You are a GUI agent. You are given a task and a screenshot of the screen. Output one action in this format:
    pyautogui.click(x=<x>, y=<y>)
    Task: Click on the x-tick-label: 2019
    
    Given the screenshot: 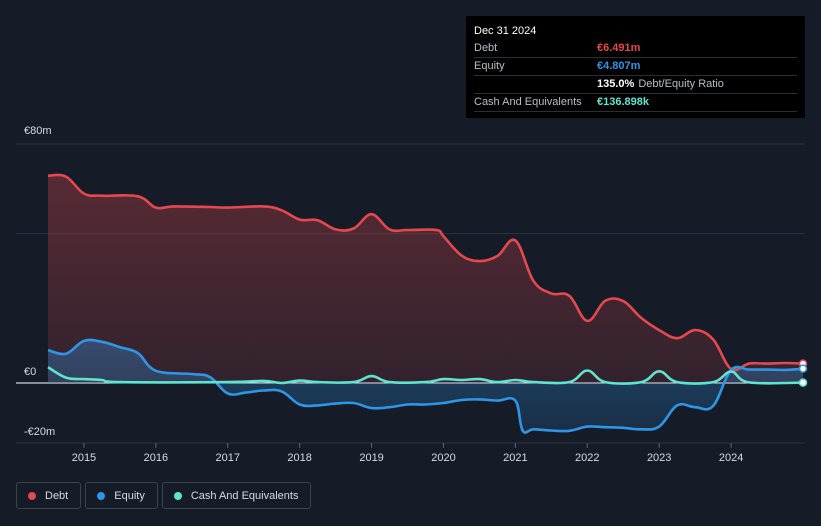 What is the action you would take?
    pyautogui.click(x=371, y=458)
    